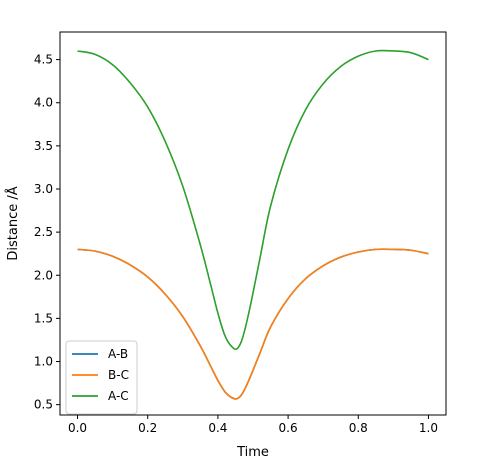  I want to click on y-axis: 0.5 1.0 1.5 2.0 2.5 3.0 3.5 4.0 4.5, so click(47, 232).